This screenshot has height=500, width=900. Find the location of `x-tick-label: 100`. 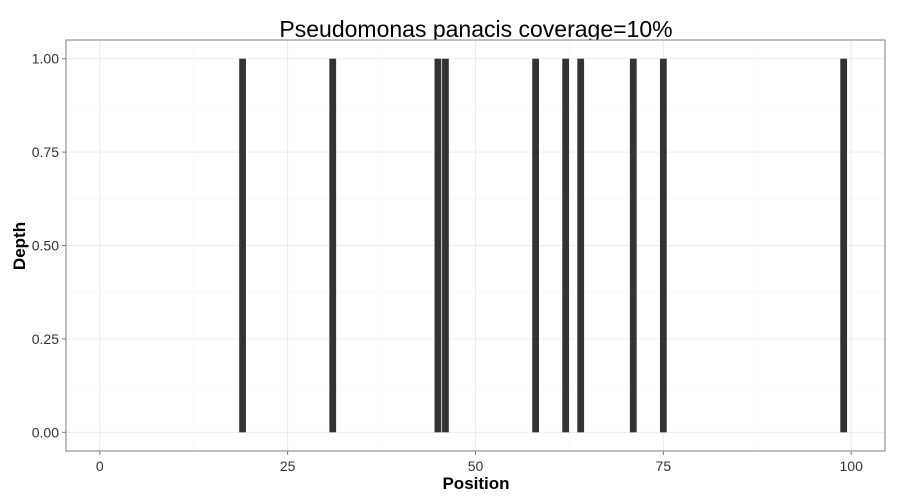

x-tick-label: 100 is located at coordinates (852, 466).